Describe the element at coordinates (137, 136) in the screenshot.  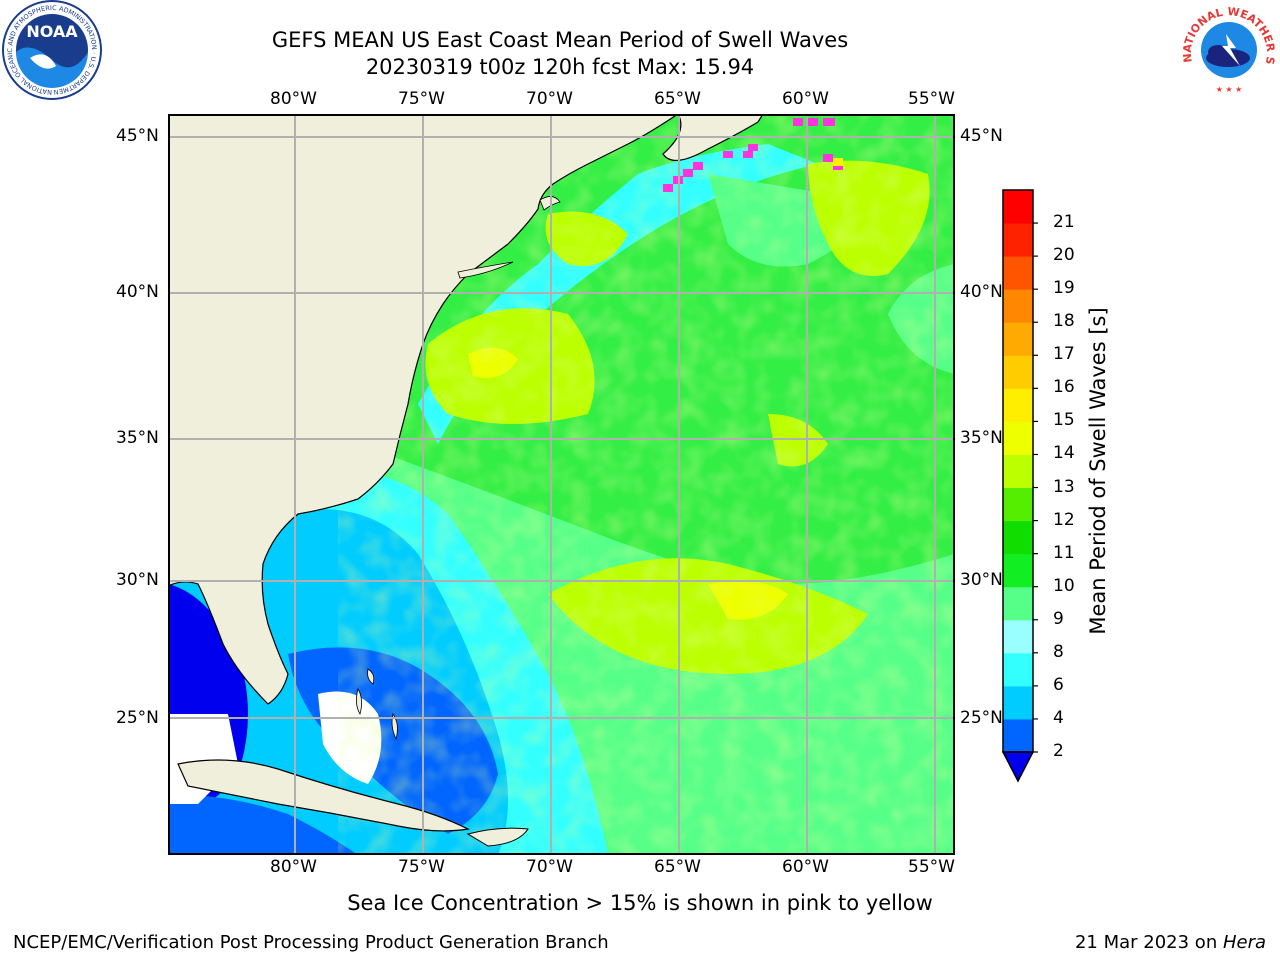
I see `lat-label-left-45n: 45°N` at that location.